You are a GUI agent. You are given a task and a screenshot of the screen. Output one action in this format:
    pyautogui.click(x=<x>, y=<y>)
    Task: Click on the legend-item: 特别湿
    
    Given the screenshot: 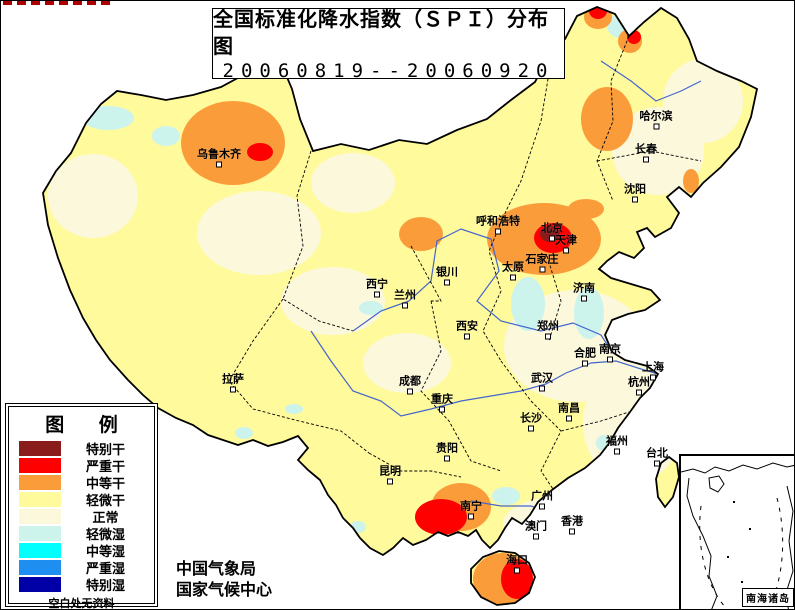 What is the action you would take?
    pyautogui.click(x=81, y=585)
    